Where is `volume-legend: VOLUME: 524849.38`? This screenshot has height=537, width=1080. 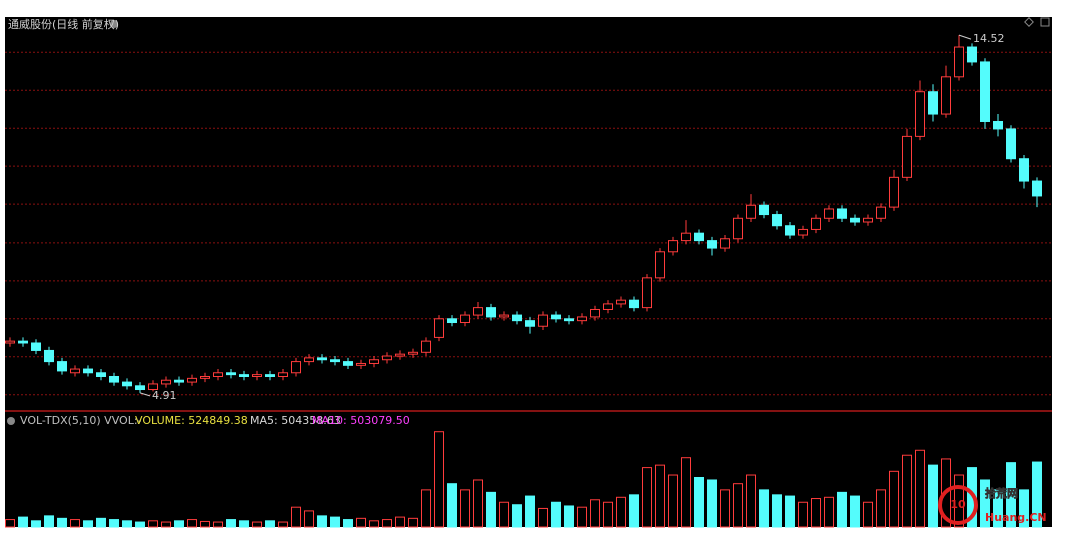 volume-legend: VOLUME: 524849.38 is located at coordinates (191, 420).